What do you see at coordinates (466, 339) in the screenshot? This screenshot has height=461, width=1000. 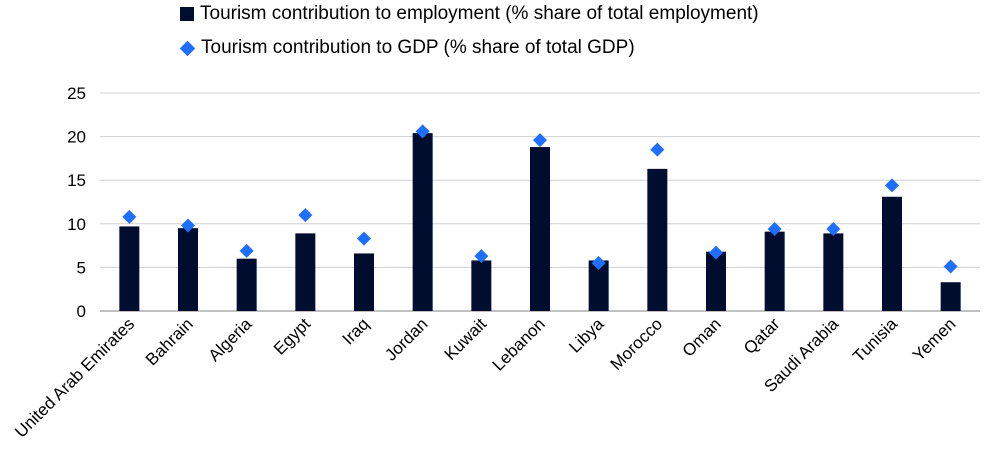 I see `x-category-label: Kuwait` at bounding box center [466, 339].